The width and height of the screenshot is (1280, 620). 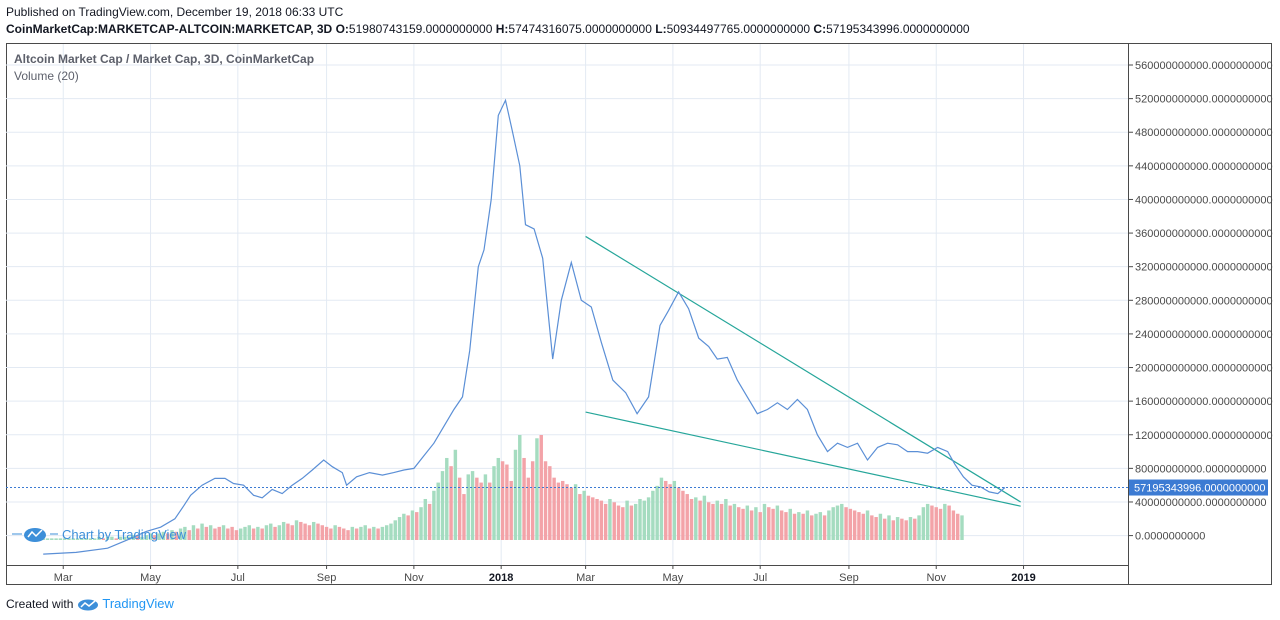 I want to click on ytick-label-1: 40000000000.0000000000, so click(x=1201, y=503).